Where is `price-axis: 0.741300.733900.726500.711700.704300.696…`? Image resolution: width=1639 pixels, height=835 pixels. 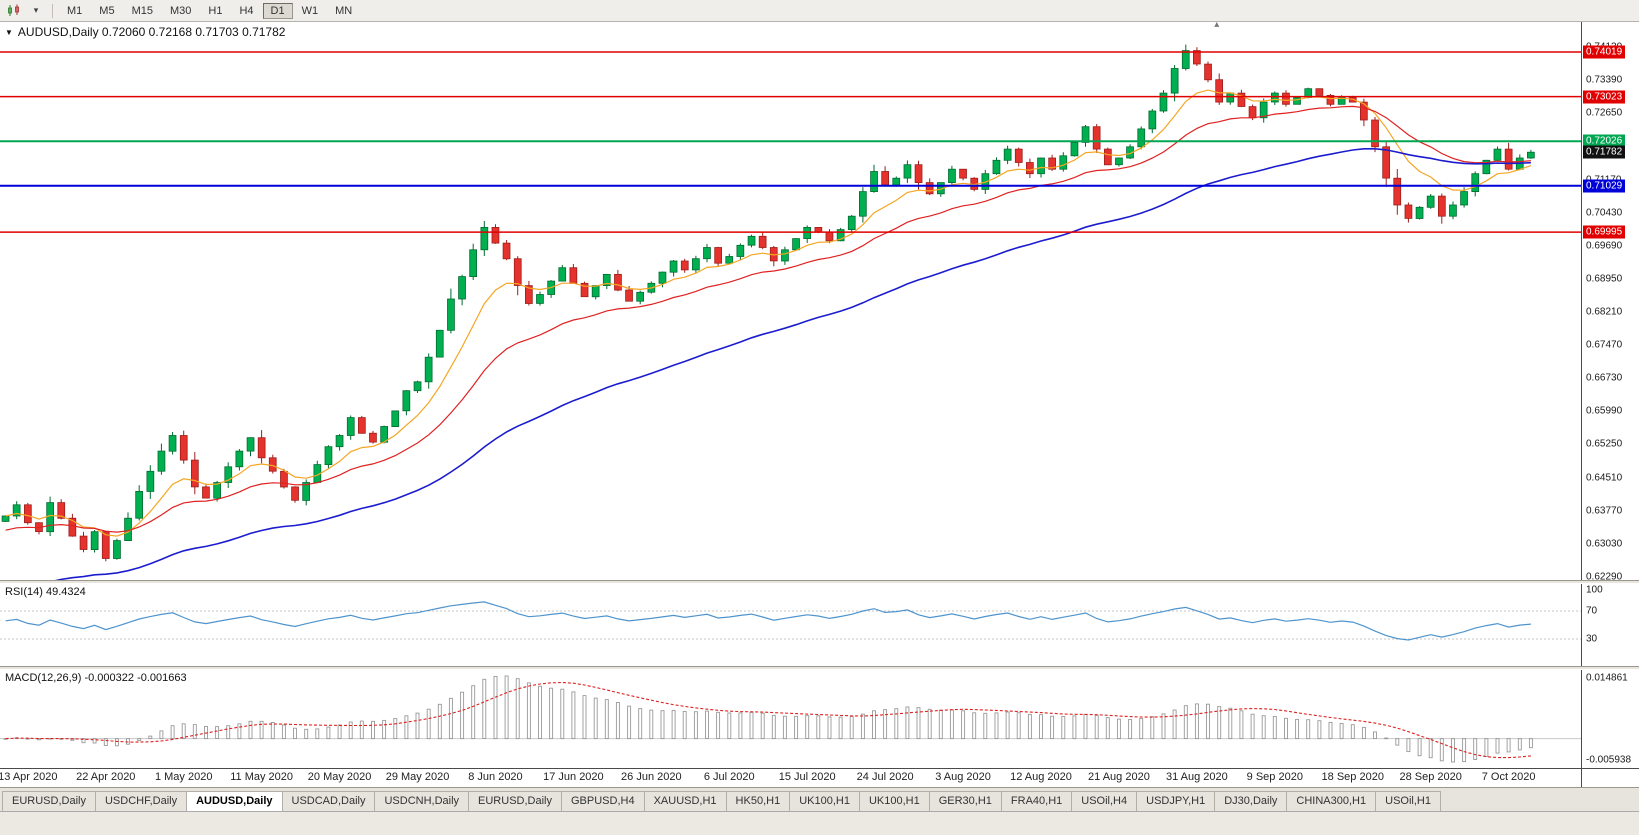
price-axis: 0.741300.733900.726500.711700.704300.696… is located at coordinates (1610, 302).